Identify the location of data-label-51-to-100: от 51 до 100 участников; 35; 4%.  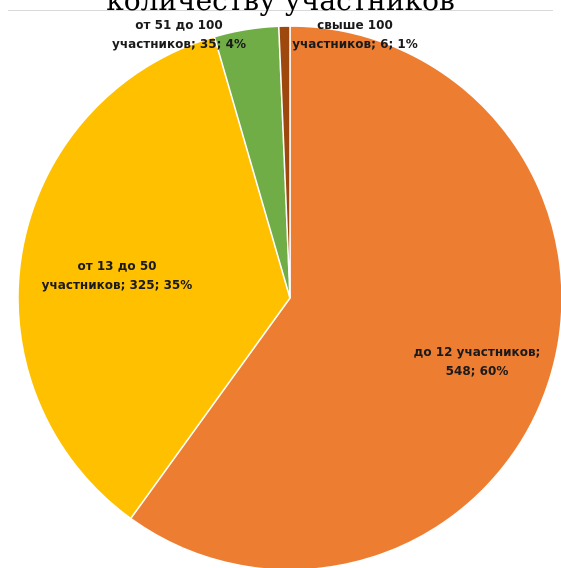
(179, 34).